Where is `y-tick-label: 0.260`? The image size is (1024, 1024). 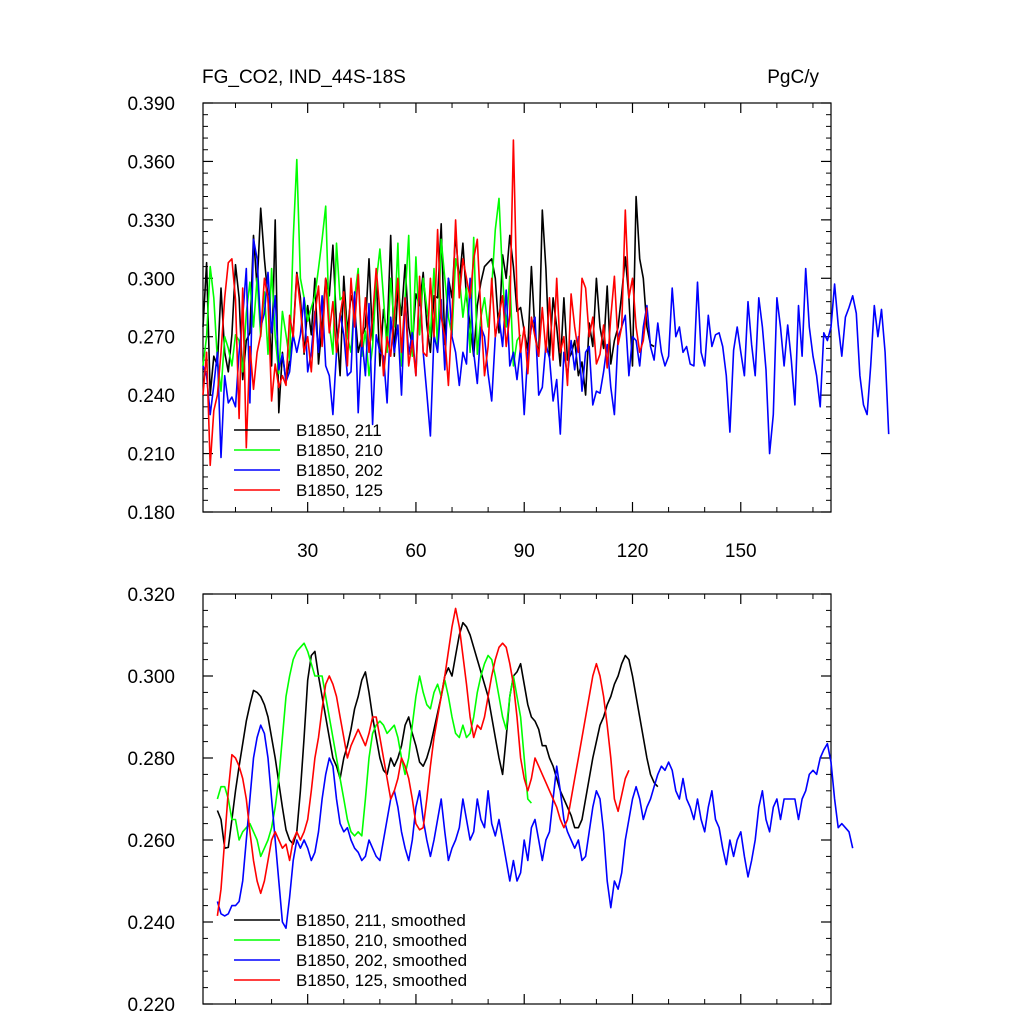 y-tick-label: 0.260 is located at coordinates (151, 841).